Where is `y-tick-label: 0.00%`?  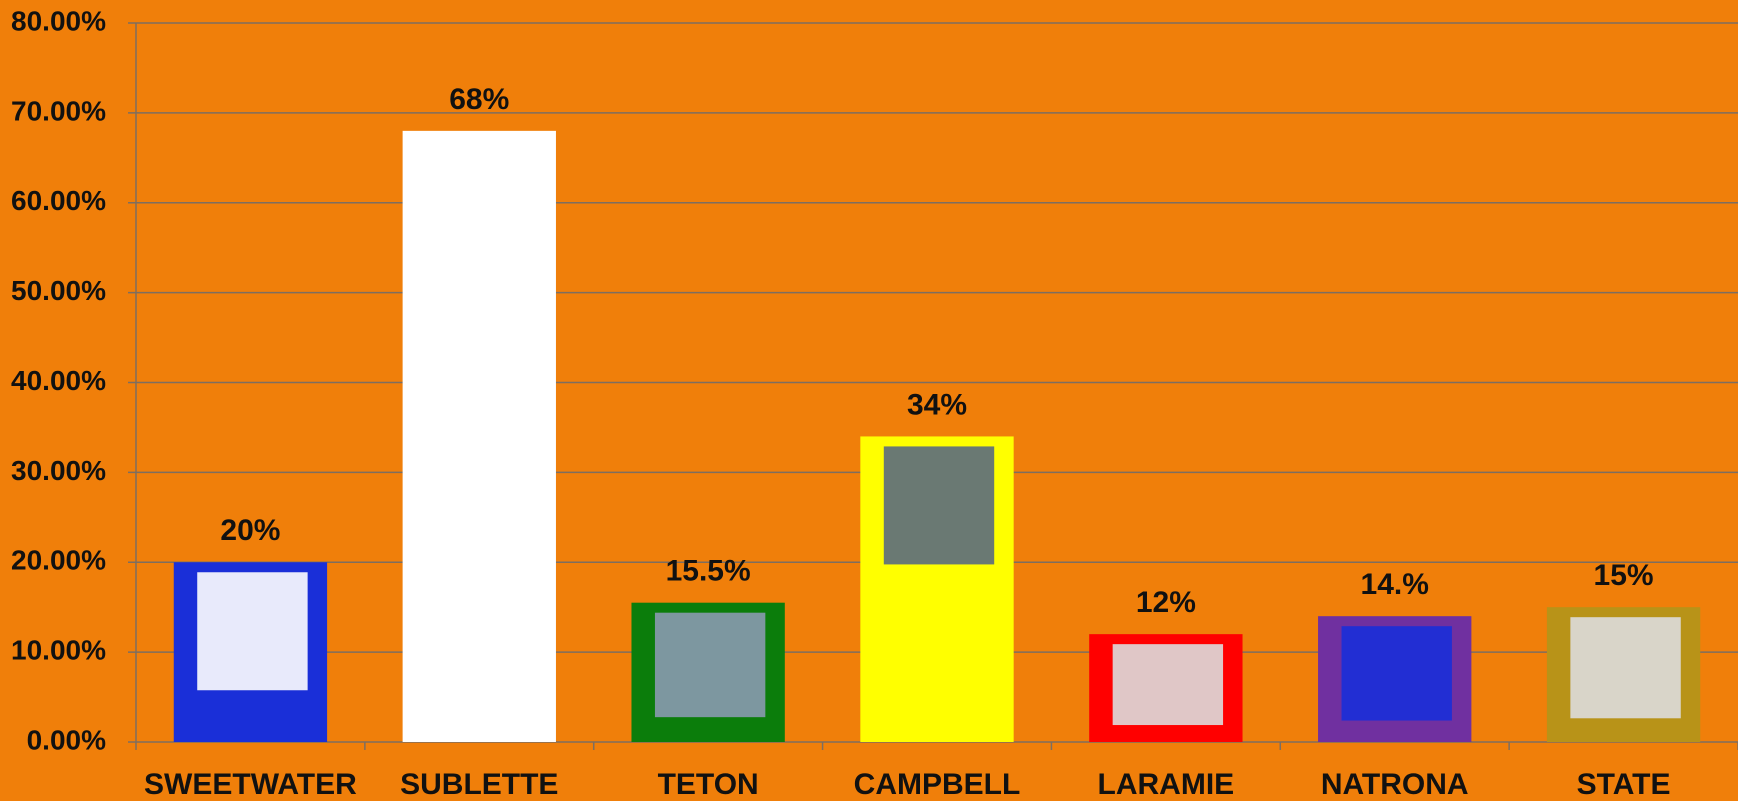 y-tick-label: 0.00% is located at coordinates (66, 739).